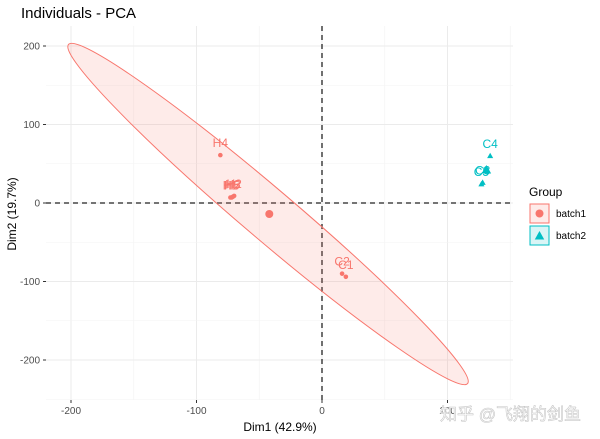 The width and height of the screenshot is (600, 439). Describe the element at coordinates (12, 213) in the screenshot. I see `y-axis-title: Dim2 (19.7%)` at that location.